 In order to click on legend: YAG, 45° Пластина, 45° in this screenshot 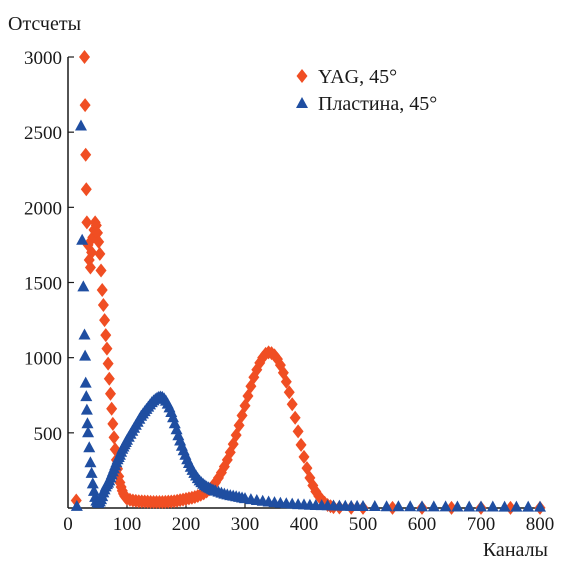, I will do `click(366, 90)`.